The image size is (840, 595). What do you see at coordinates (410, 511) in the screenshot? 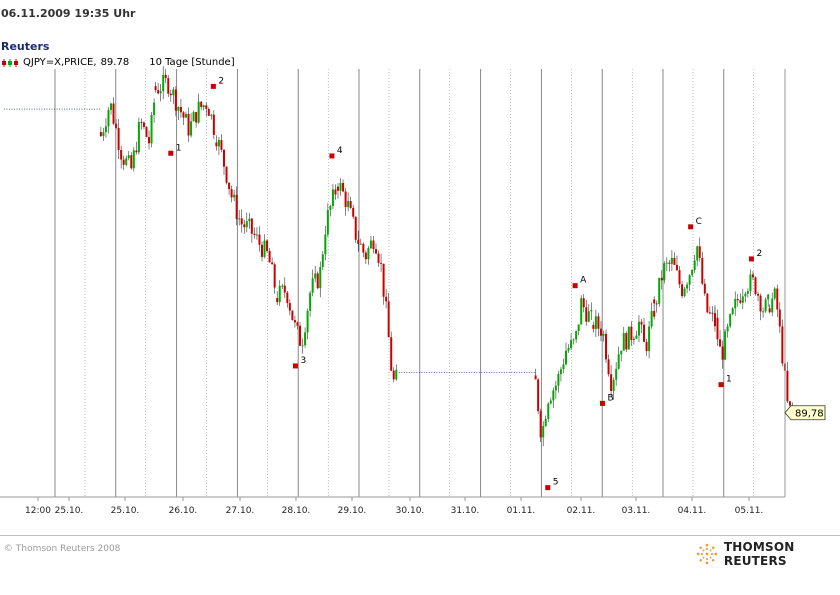
I see `x-tick-label: 30.10.` at bounding box center [410, 511].